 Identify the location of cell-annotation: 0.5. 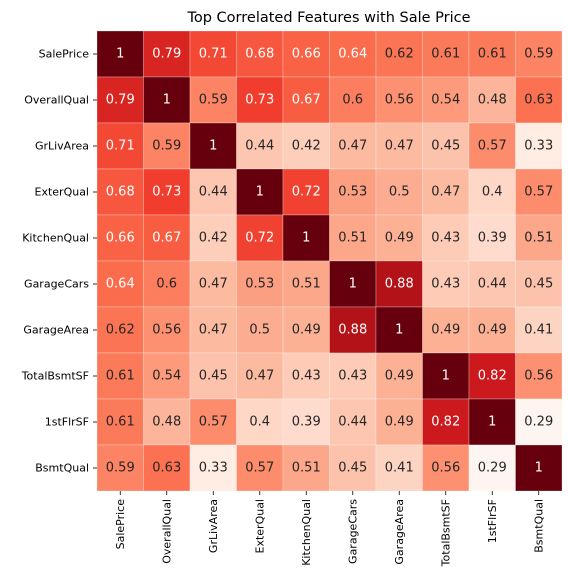
(259, 330).